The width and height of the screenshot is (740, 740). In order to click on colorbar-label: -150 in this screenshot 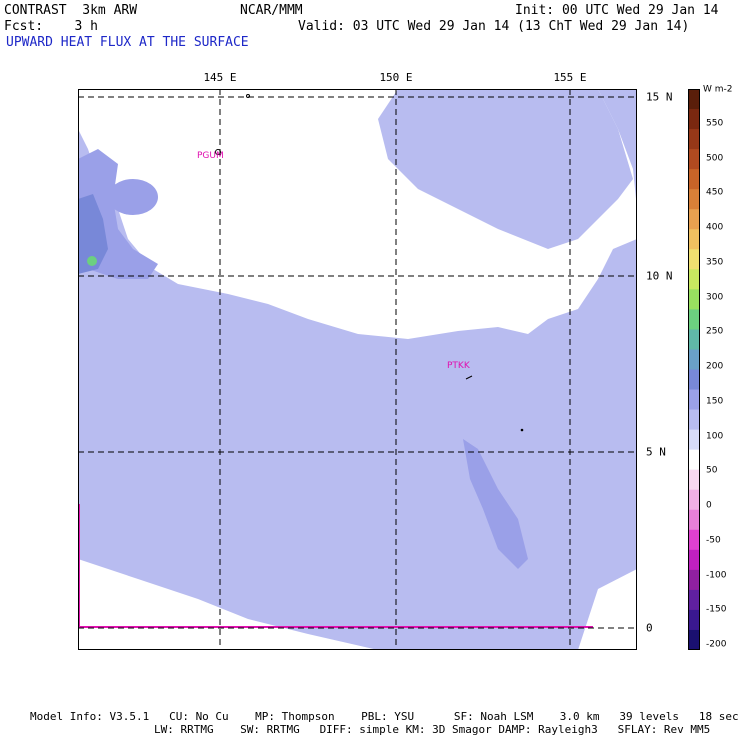, I will do `click(716, 609)`.